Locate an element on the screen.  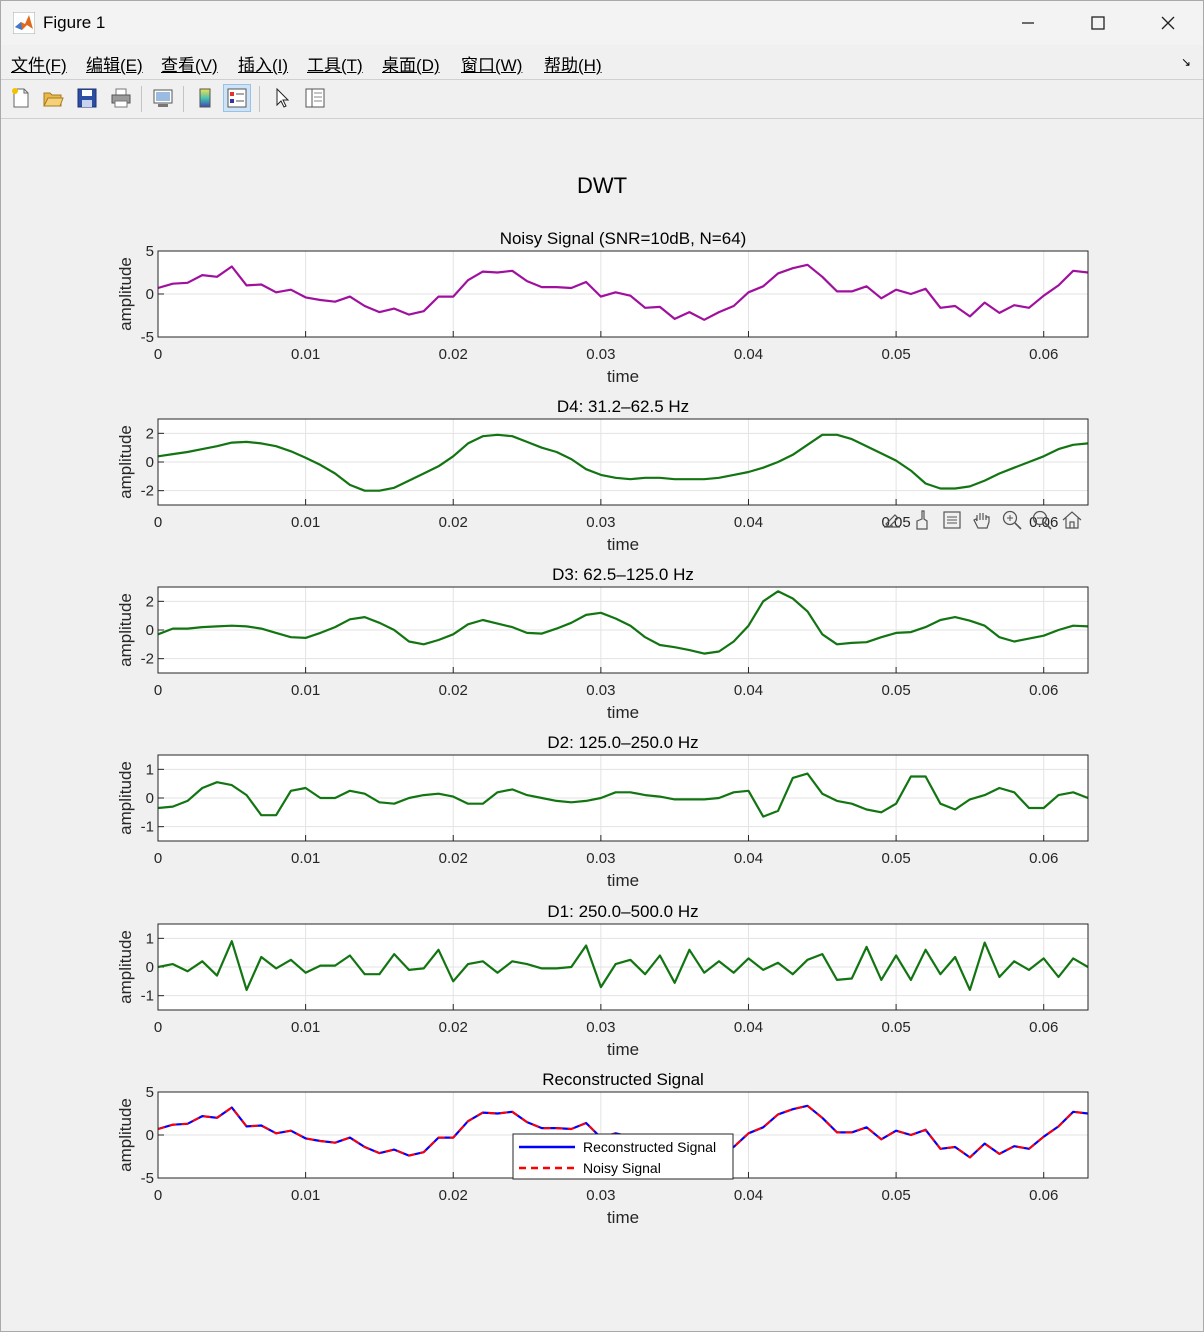
save-button is located at coordinates (87, 98).